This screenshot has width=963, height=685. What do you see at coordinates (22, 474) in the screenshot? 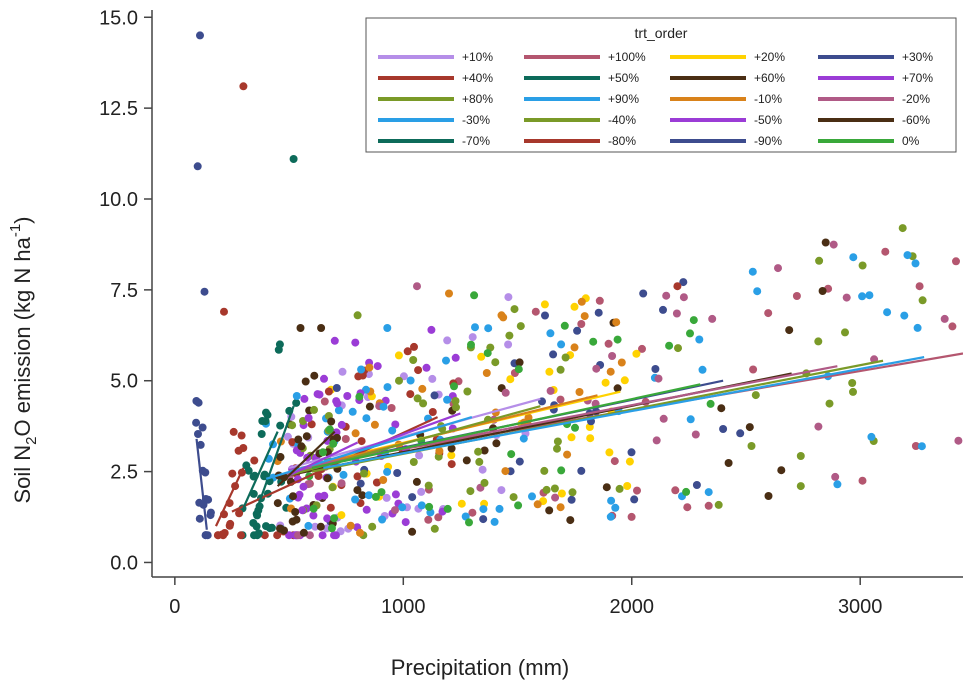
I see `y-axis-title-part-1: Soil N` at bounding box center [22, 474].